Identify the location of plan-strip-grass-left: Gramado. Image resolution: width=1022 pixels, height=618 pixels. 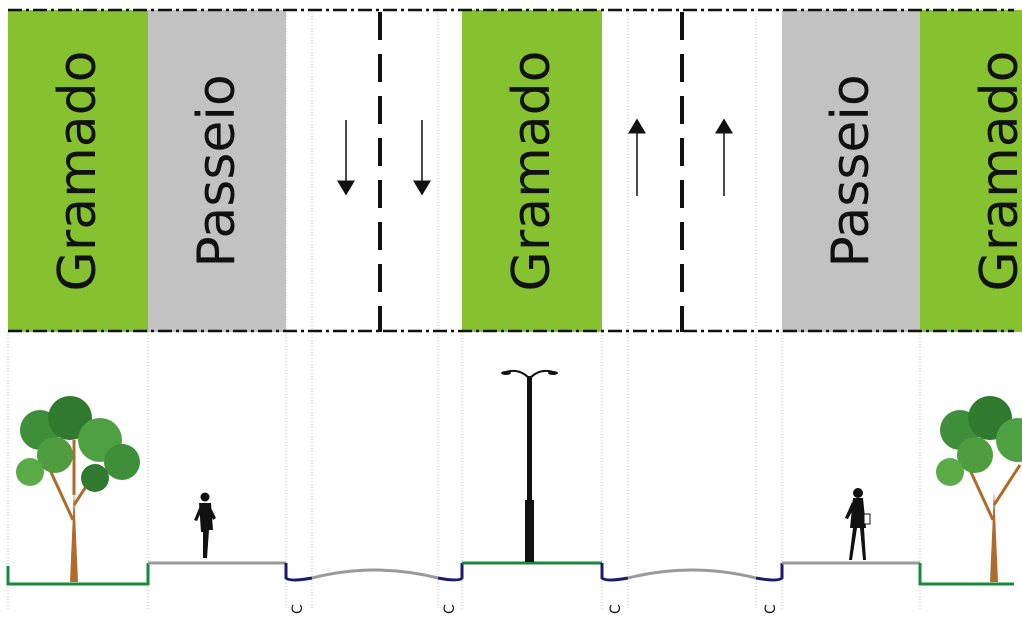
(78, 171).